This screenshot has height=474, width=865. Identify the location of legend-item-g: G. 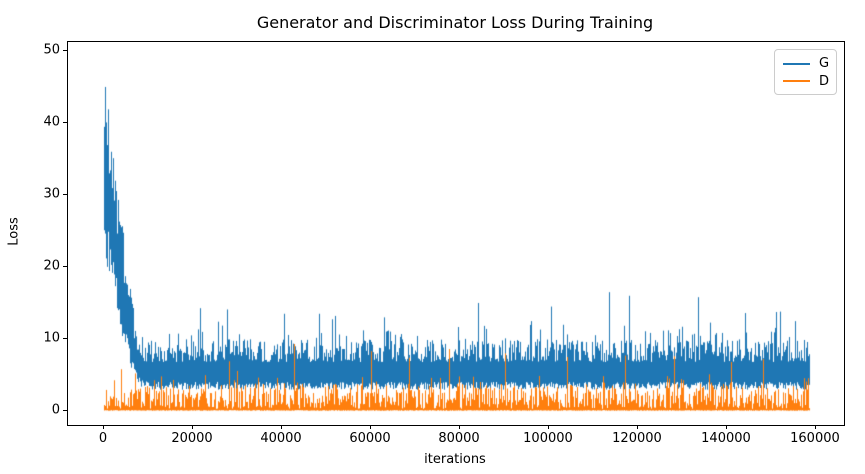
(806, 64).